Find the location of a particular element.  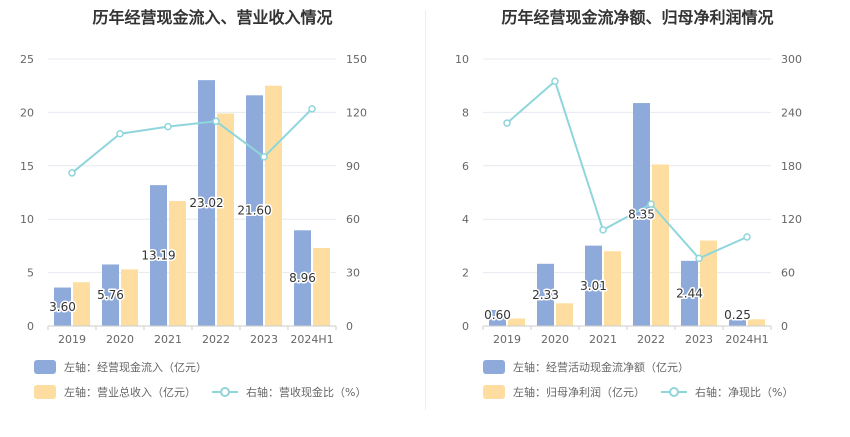

legend-item-net-cash-flow: 左轴：经营活动现金流净额（亿元） is located at coordinates (586, 367).